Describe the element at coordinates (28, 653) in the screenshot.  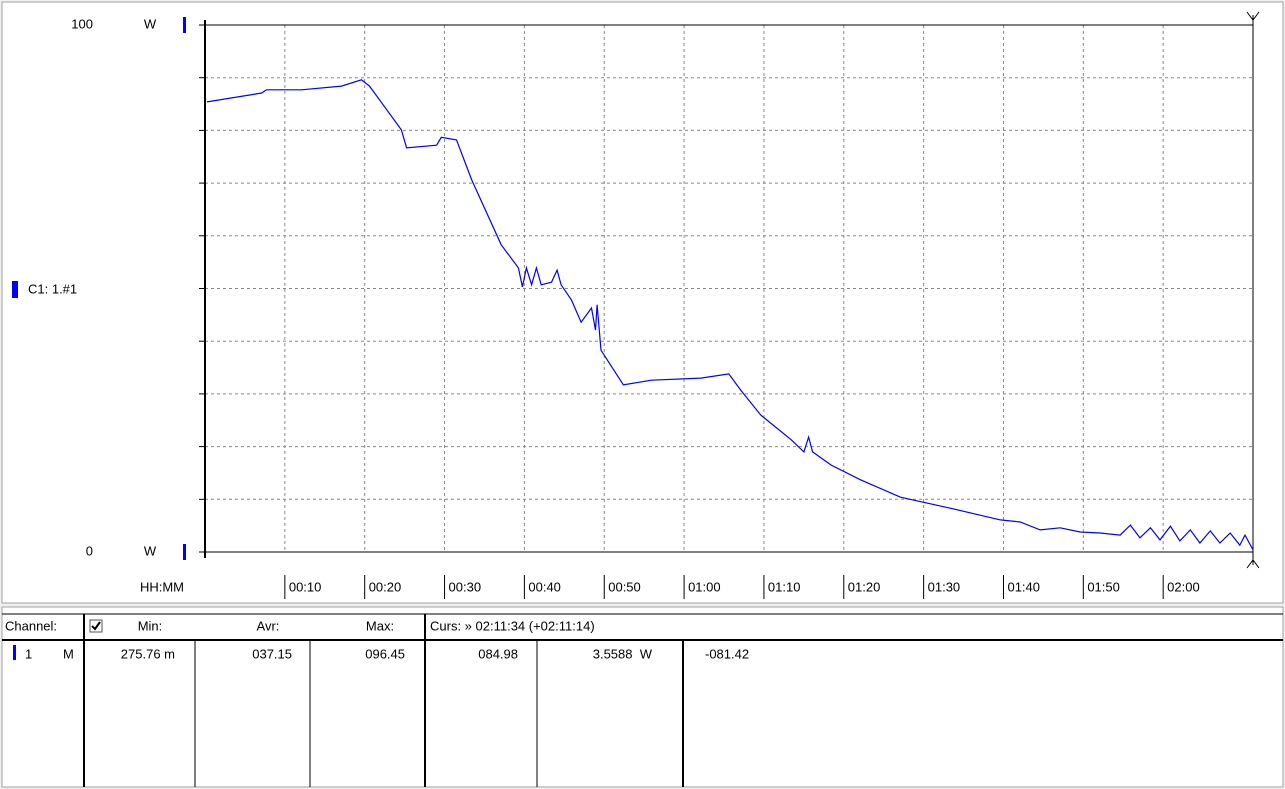
I see `table-cell: 1` at that location.